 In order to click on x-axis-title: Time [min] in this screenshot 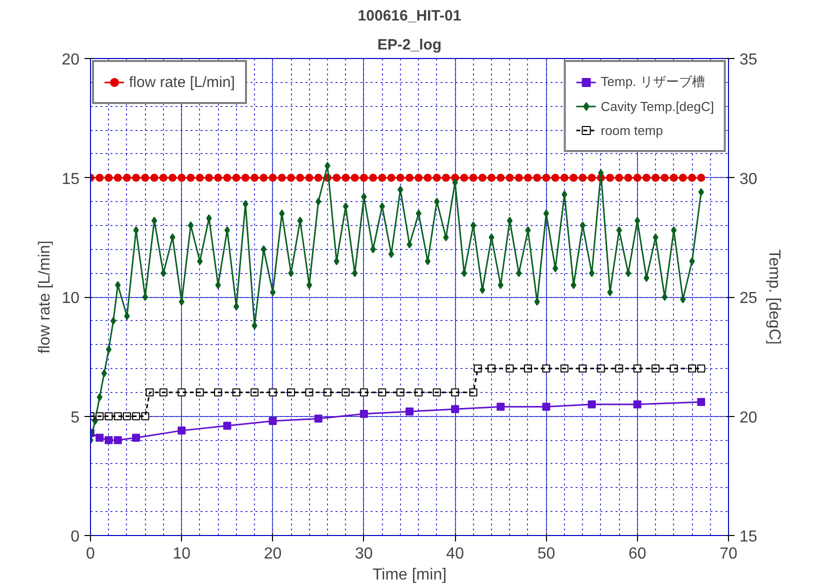, I will do `click(409, 575)`.